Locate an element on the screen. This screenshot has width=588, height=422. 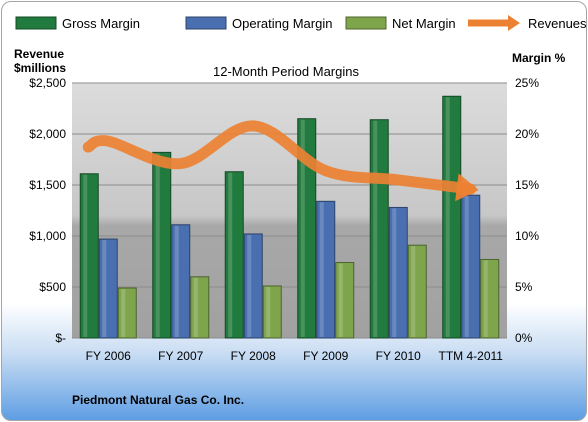
x-tick-label: FY 2006 is located at coordinates (108, 356).